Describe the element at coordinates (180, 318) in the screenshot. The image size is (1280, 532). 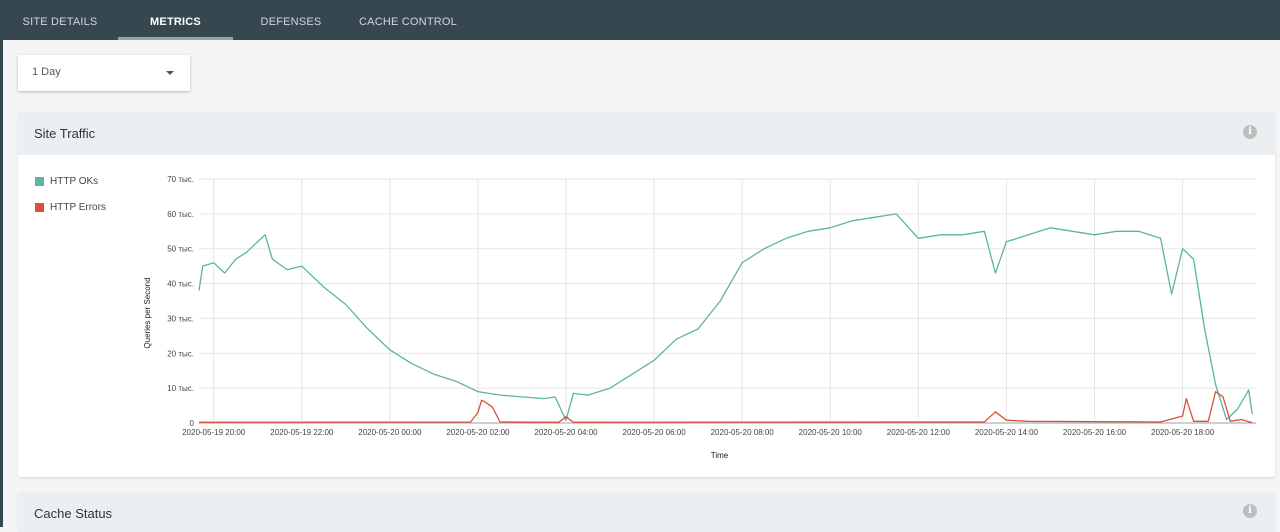
I see `y-tick-label: 30 тыс.` at that location.